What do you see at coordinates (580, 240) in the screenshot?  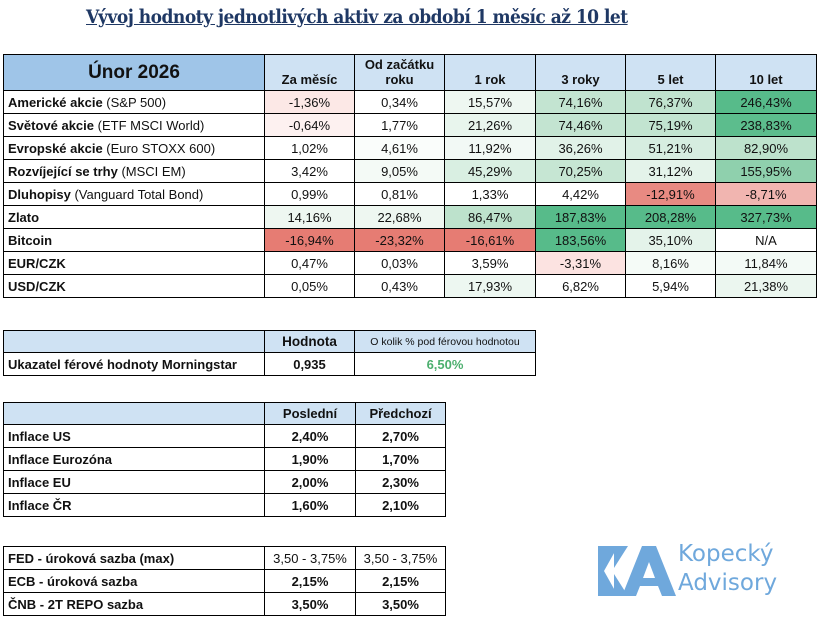 I see `return-cell: 183,56%` at bounding box center [580, 240].